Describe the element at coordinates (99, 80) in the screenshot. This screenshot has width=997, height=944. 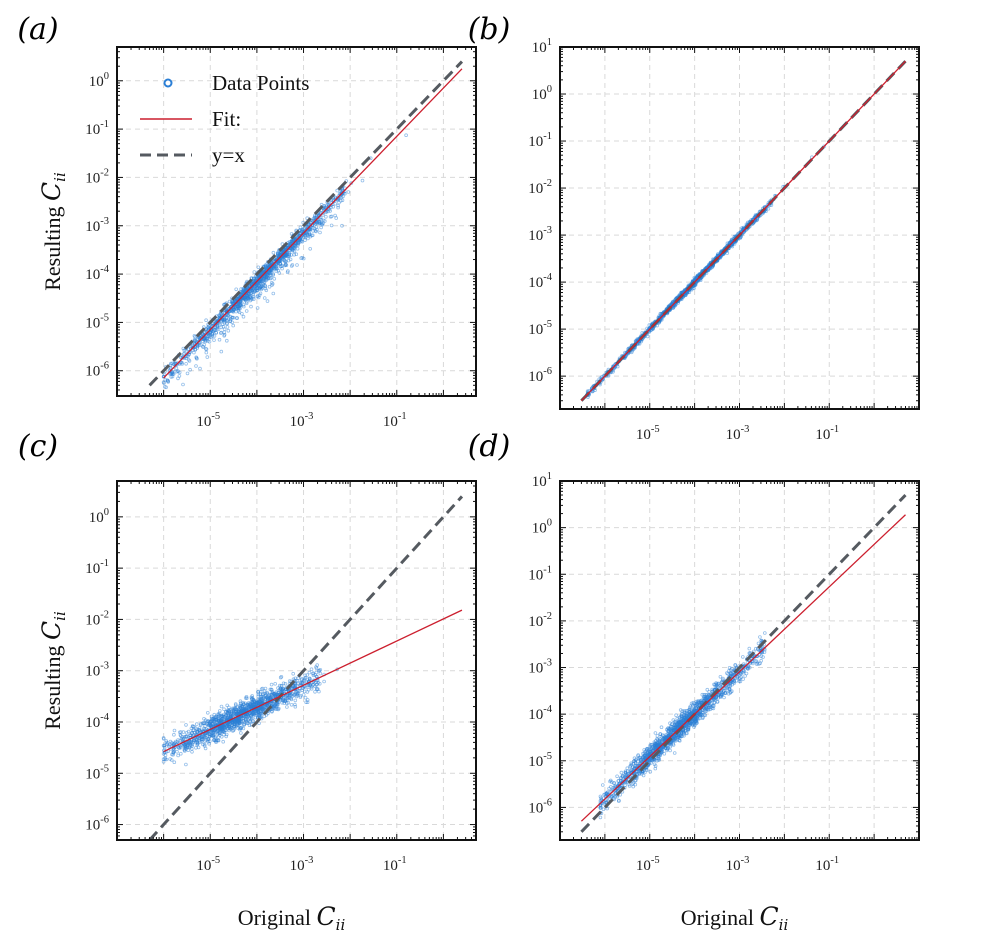
I see `y-tick-label: 10⁰` at that location.